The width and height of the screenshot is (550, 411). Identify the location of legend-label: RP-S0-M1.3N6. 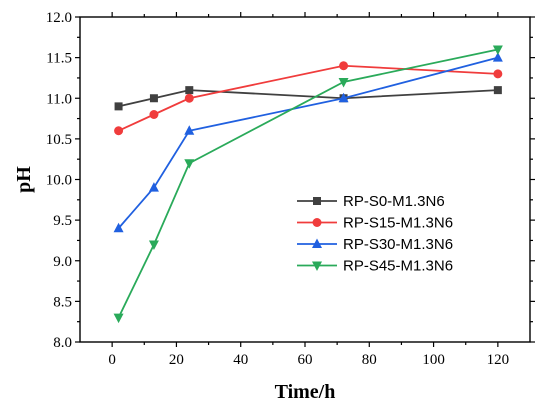
(394, 201).